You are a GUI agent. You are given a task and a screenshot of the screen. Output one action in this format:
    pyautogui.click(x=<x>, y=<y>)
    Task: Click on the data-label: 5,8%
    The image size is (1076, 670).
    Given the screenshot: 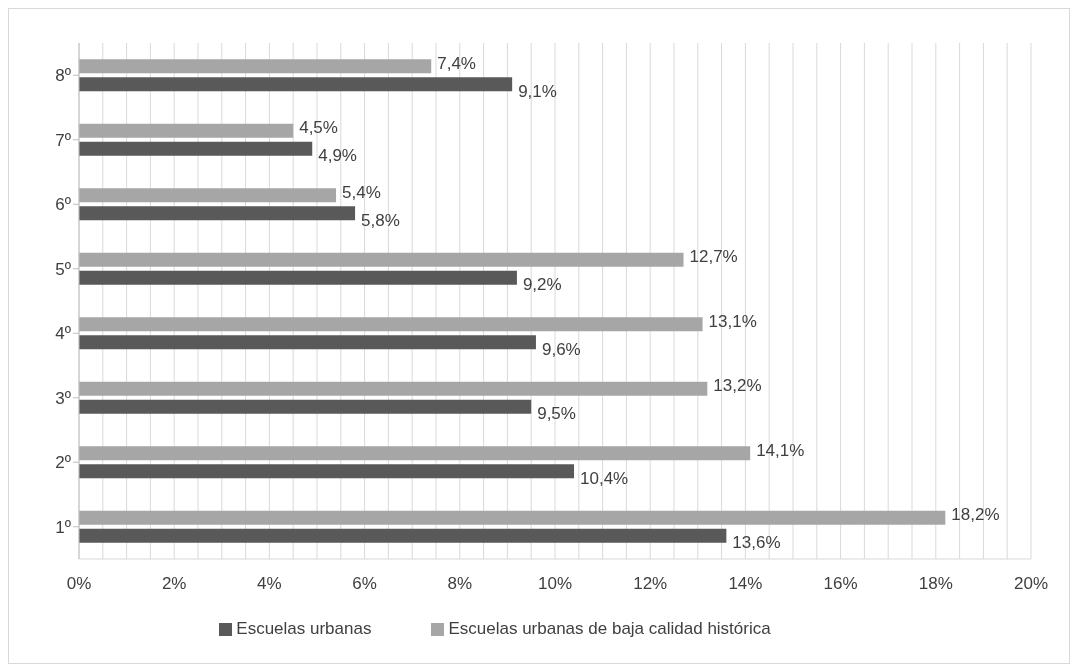 What is the action you would take?
    pyautogui.click(x=380, y=220)
    